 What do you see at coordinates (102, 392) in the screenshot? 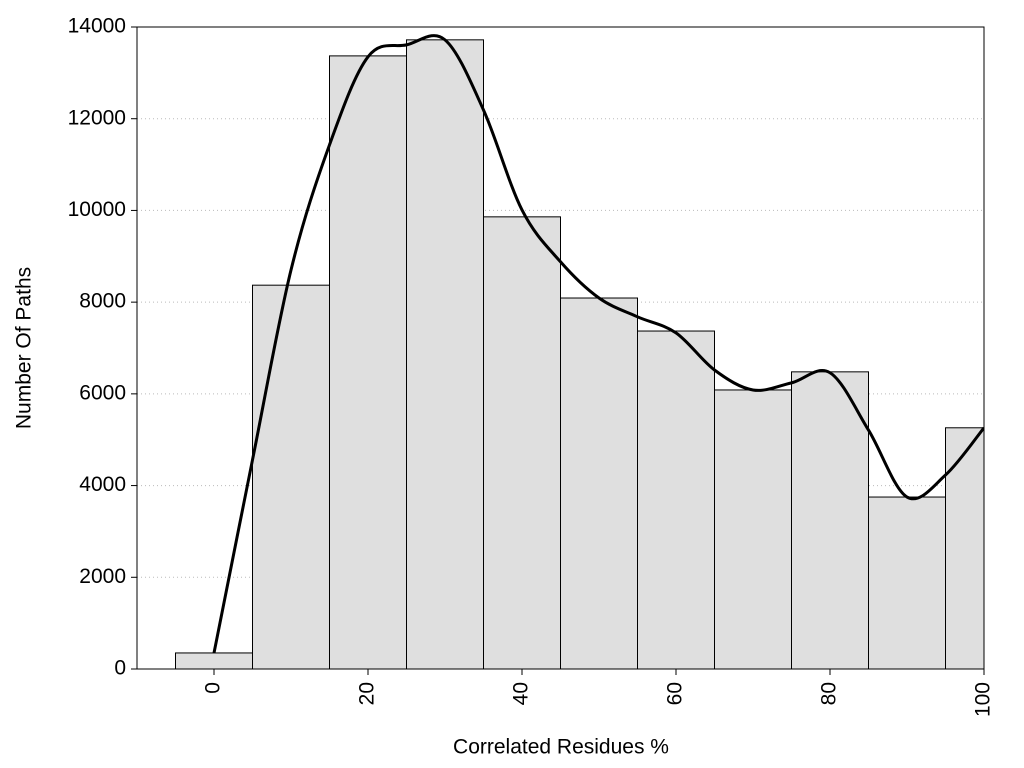
I see `y-tick-label: 6000` at bounding box center [102, 392].